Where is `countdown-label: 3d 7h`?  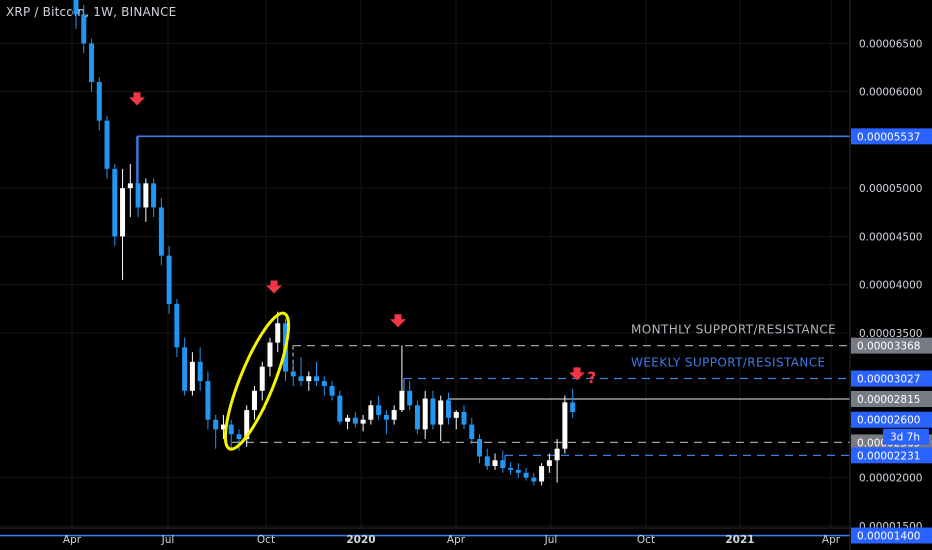
countdown-label: 3d 7h is located at coordinates (905, 438).